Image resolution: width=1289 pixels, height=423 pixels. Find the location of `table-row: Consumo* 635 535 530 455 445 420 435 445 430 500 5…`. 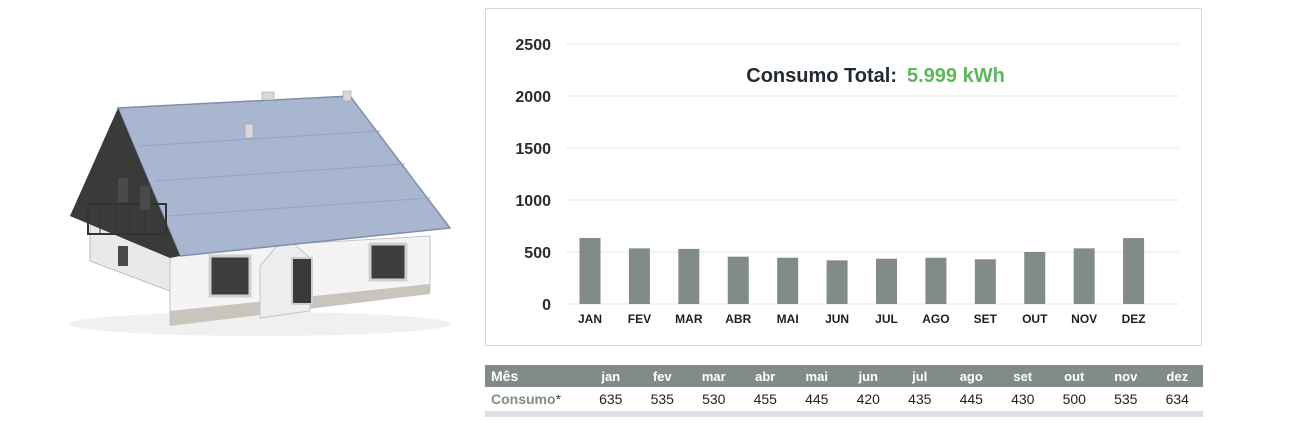

table-row: Consumo* 635 535 530 455 445 420 435 445 430 500 5… is located at coordinates (844, 399).